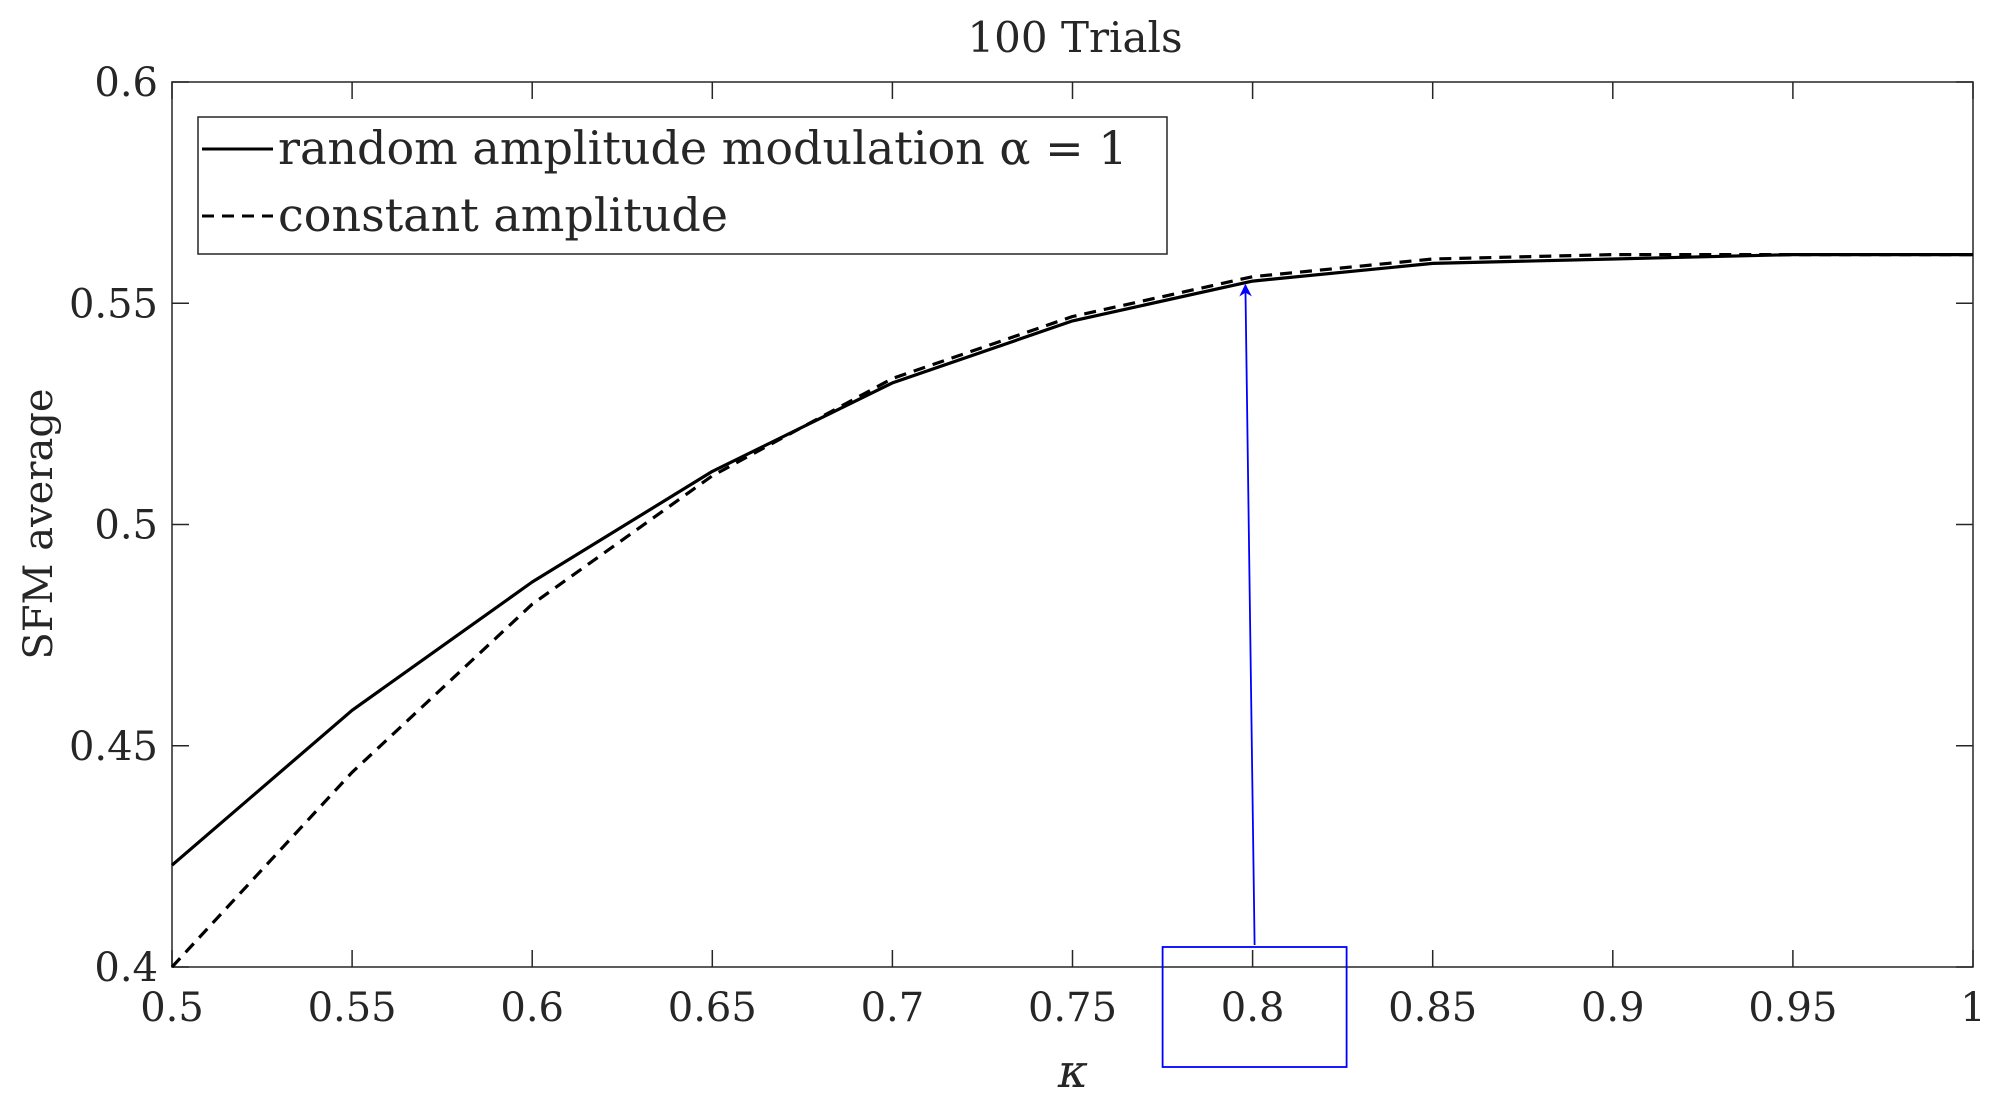 The height and width of the screenshot is (1109, 1995). I want to click on annotation-arrow, so click(1247, 614).